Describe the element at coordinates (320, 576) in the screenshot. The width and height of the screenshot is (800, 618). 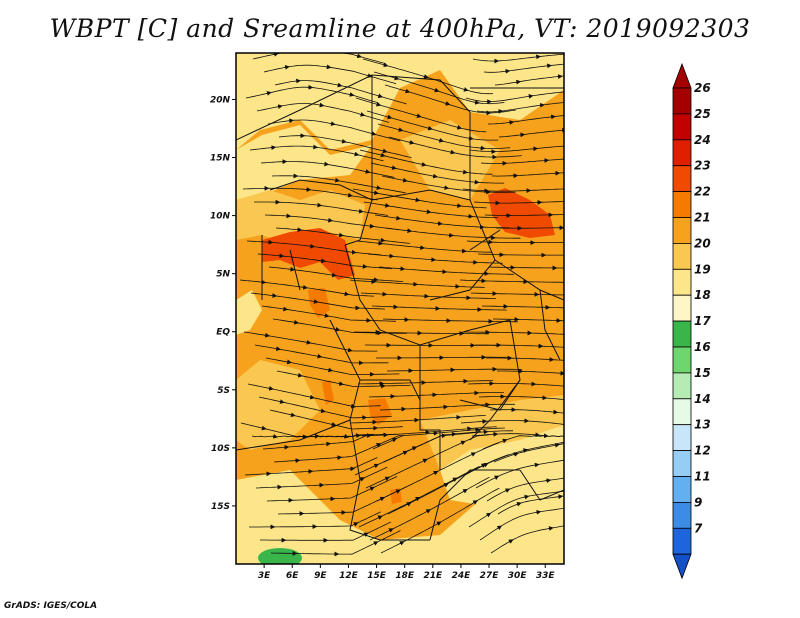
I see `lon-tick-label: 9E` at that location.